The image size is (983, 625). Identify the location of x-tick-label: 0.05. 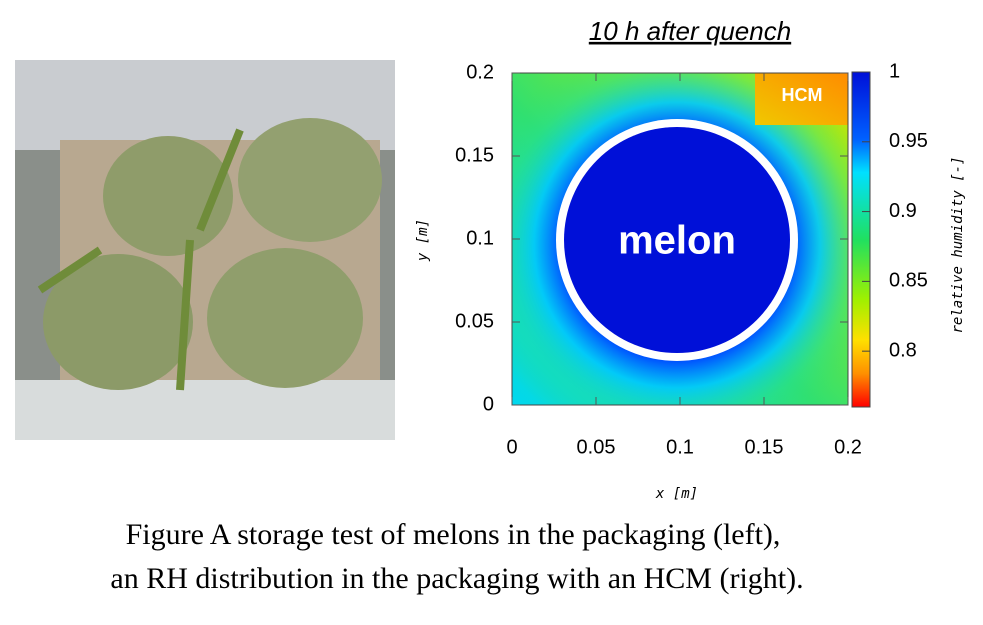
(596, 447).